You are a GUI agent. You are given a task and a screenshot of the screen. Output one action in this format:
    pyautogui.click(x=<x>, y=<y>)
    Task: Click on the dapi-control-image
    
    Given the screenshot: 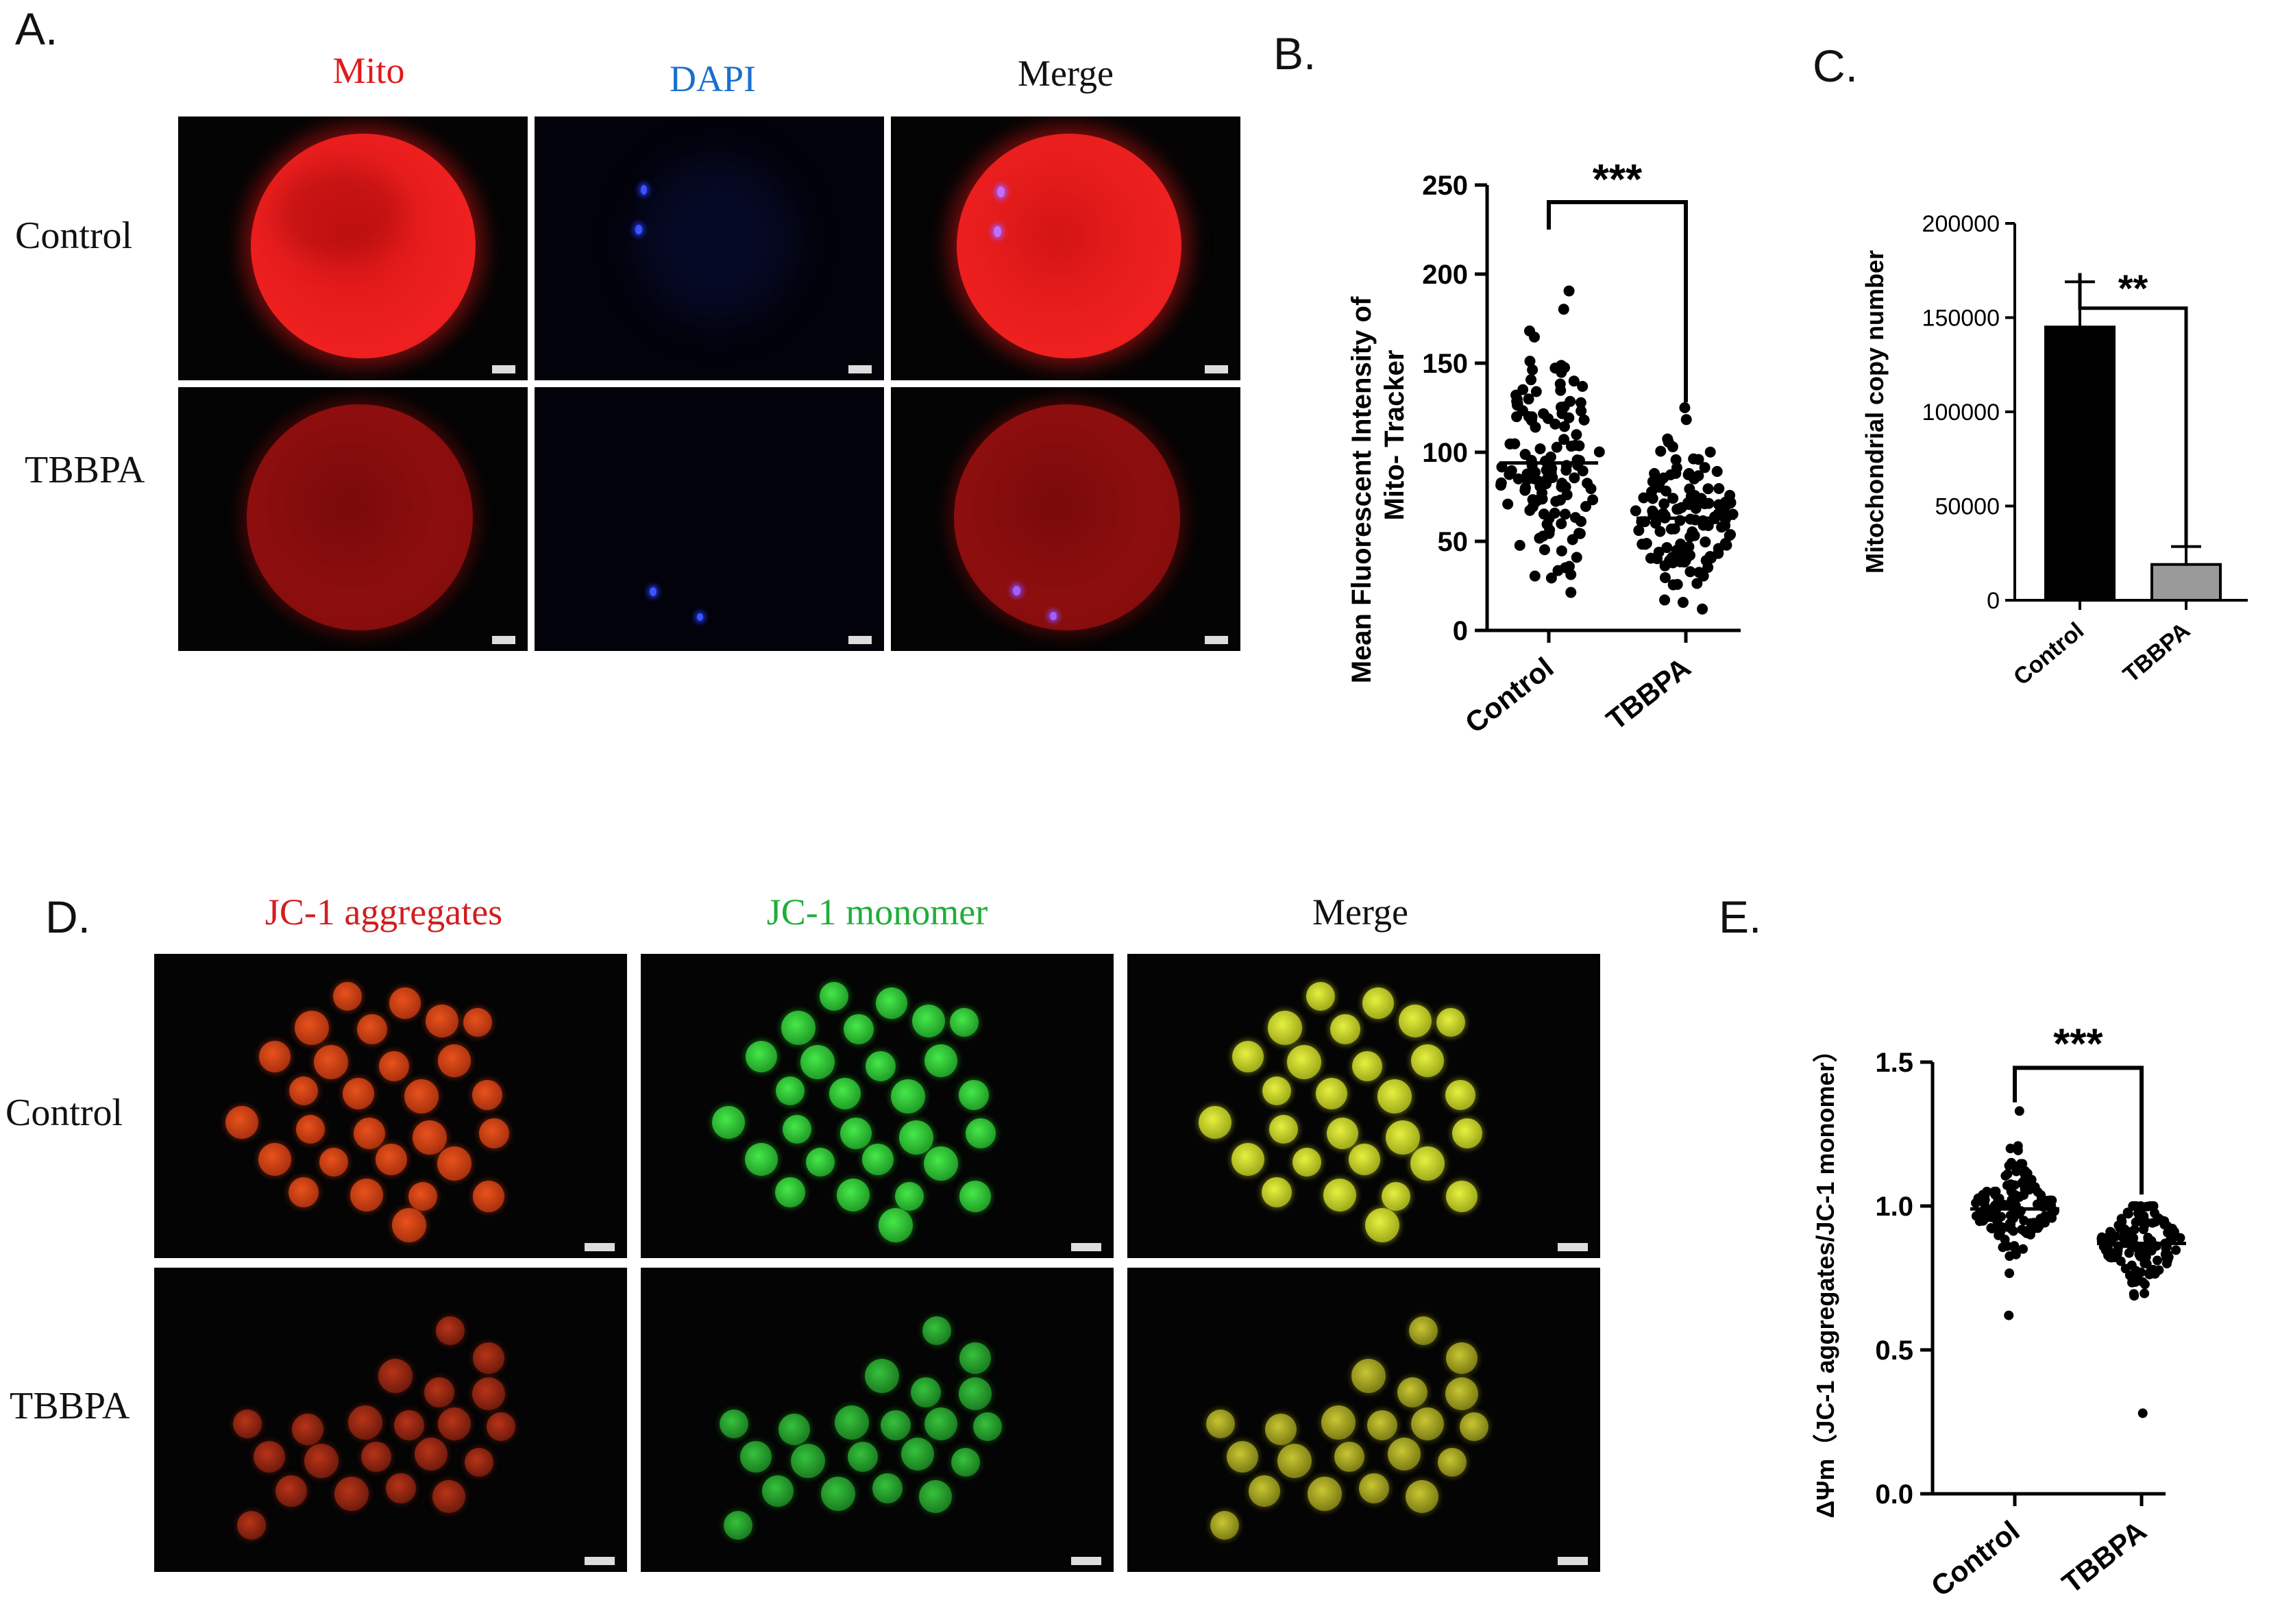 What is the action you would take?
    pyautogui.click(x=709, y=248)
    